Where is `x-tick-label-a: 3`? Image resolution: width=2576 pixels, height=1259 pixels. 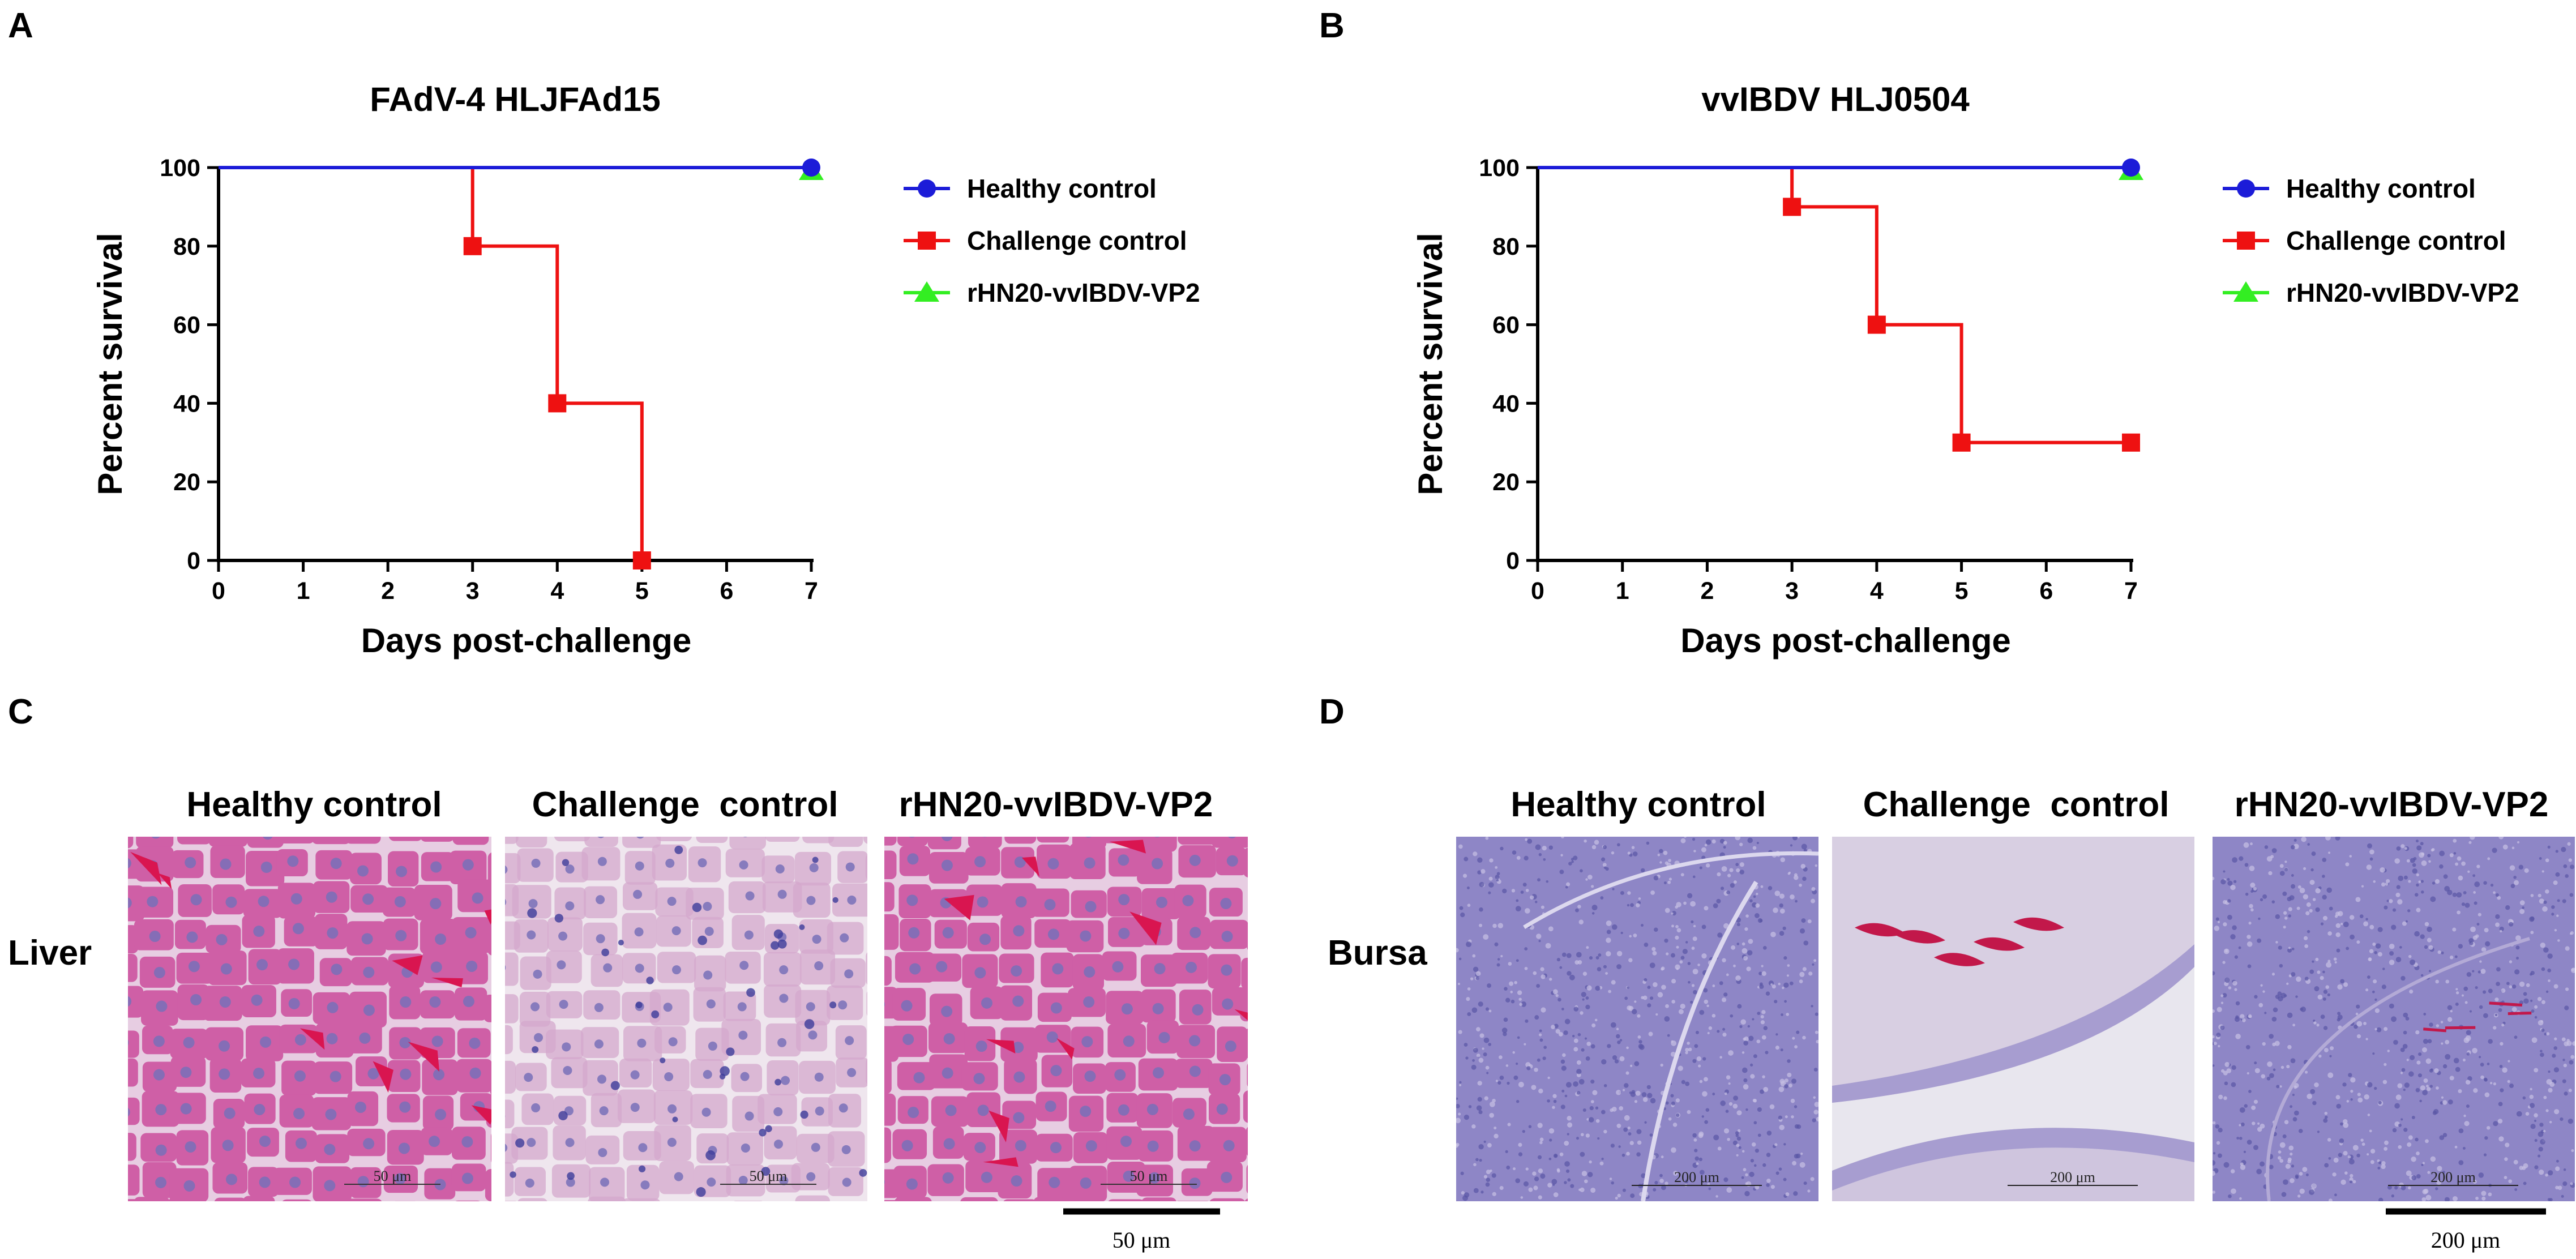
x-tick-label-a: 3 is located at coordinates (473, 591).